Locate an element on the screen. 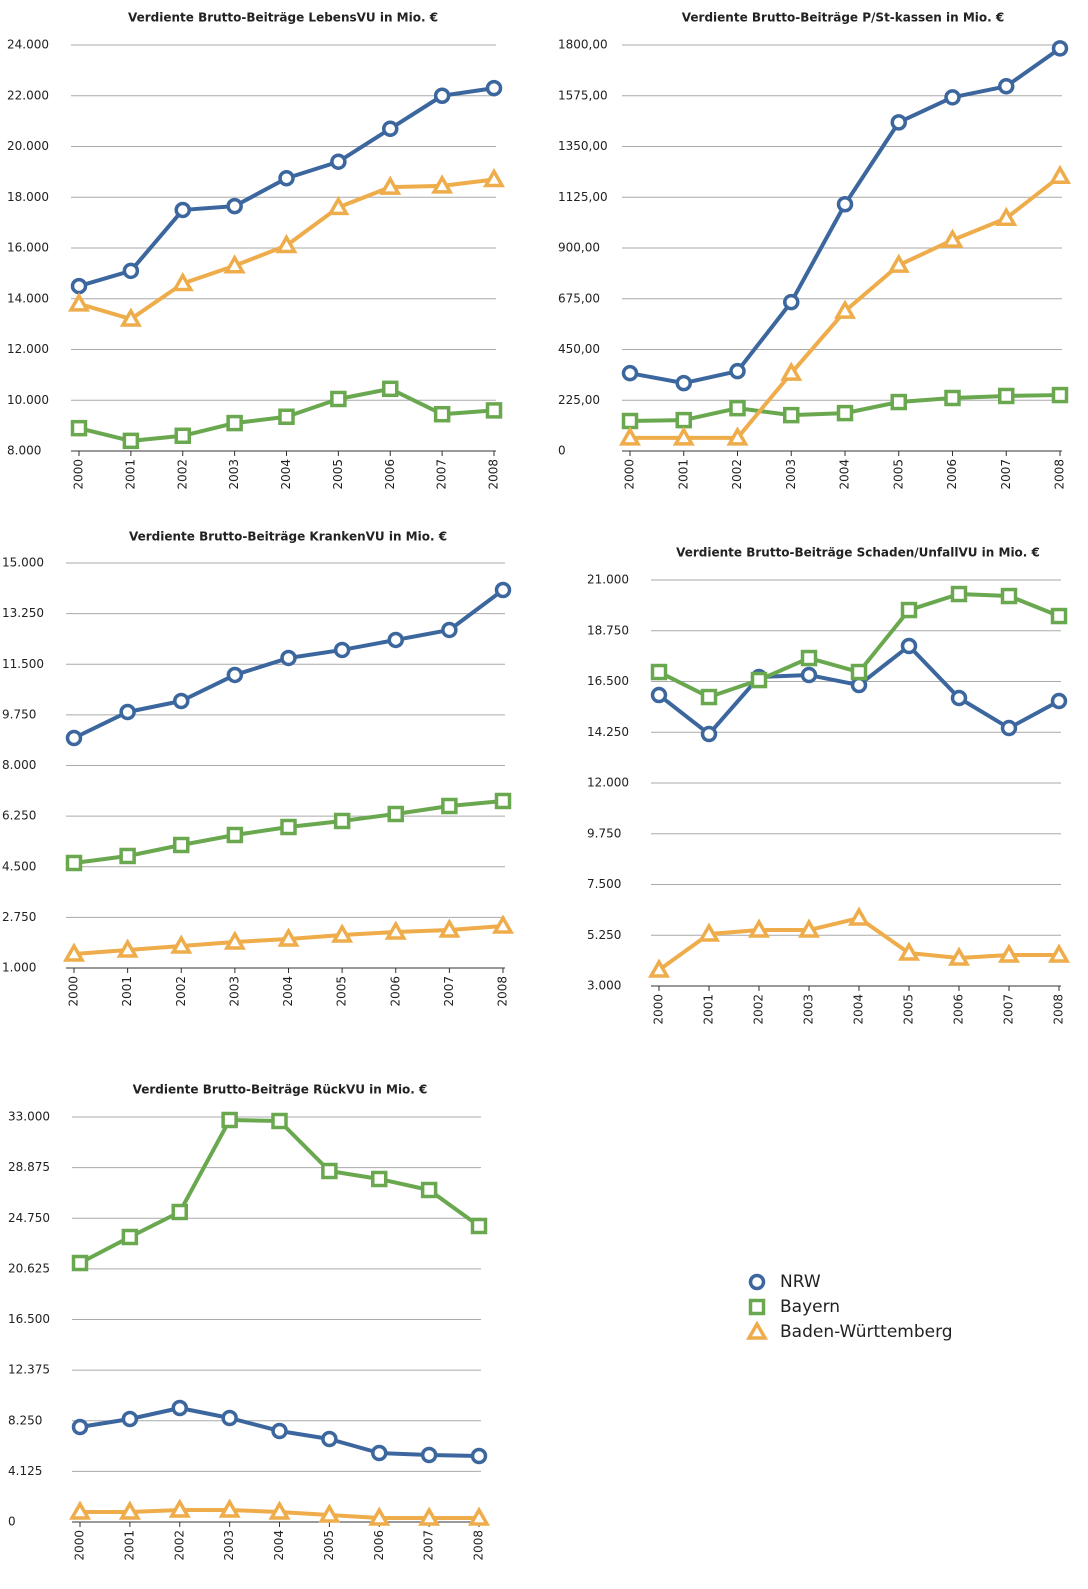  y-tick-label: 28.875 is located at coordinates (29, 1167).